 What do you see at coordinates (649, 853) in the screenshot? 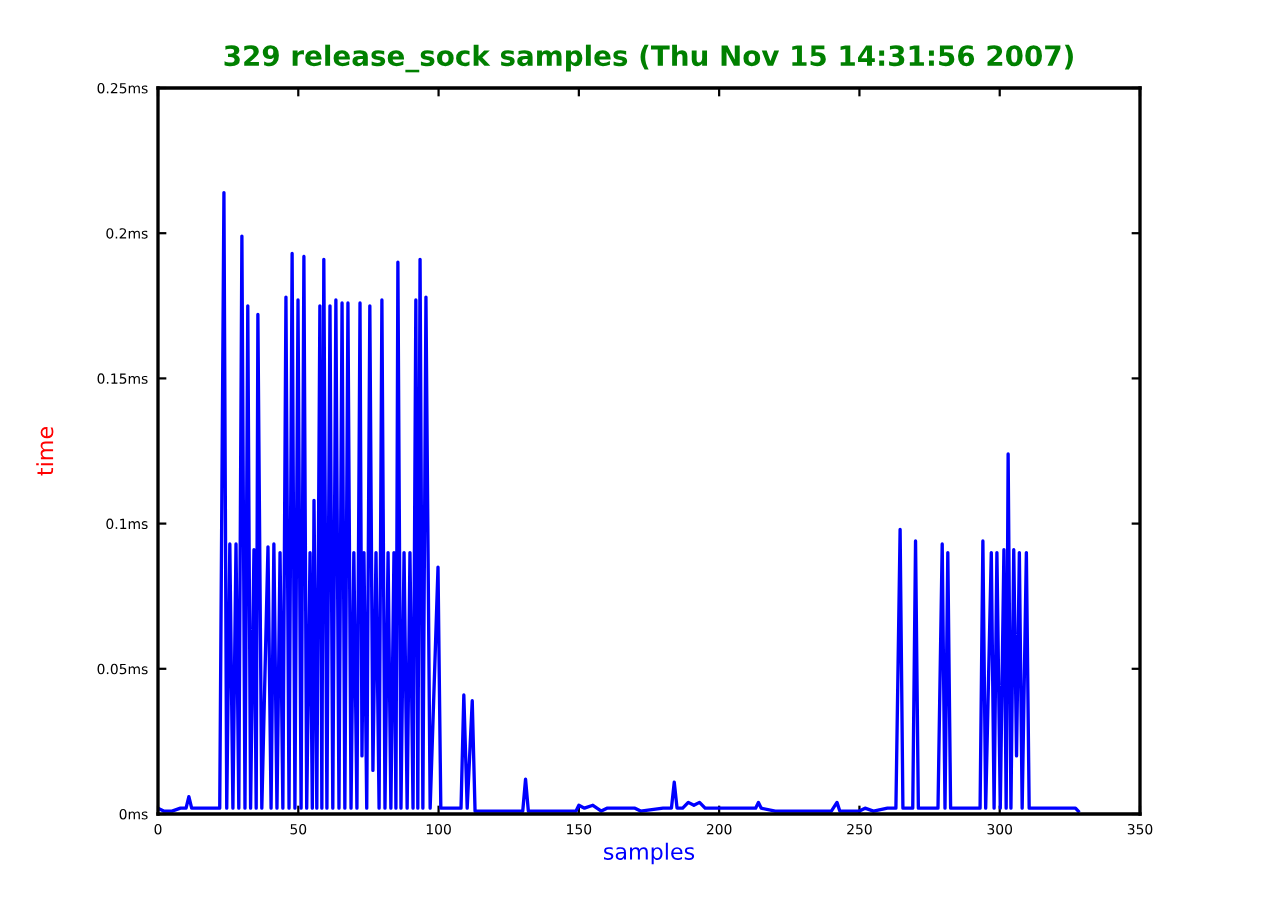
I see `x-axis-title: samples` at bounding box center [649, 853].